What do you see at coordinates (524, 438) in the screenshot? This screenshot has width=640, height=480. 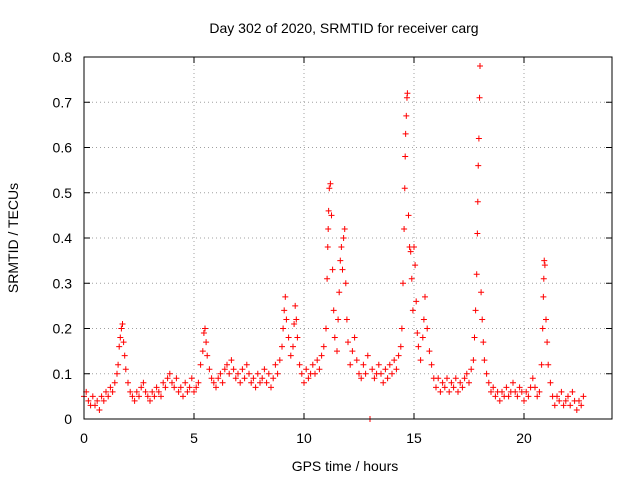 I see `x-tick-label: 20` at bounding box center [524, 438].